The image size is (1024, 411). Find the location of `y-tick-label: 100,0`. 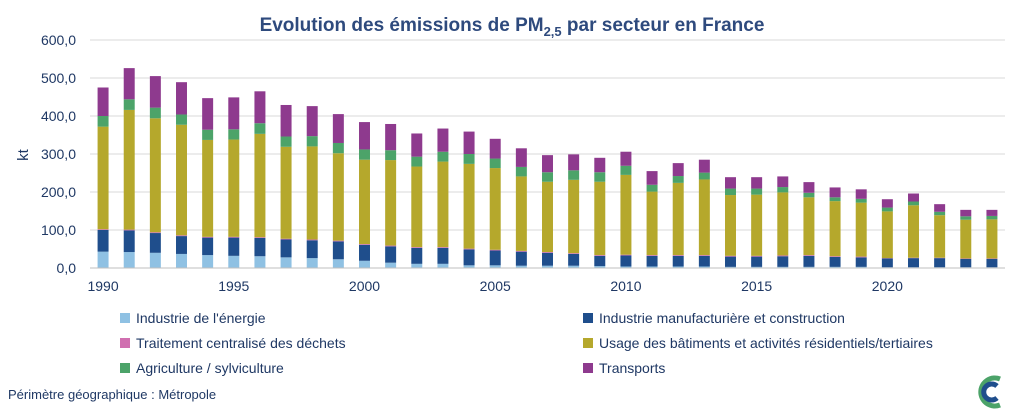

y-tick-label: 100,0 is located at coordinates (58, 230).